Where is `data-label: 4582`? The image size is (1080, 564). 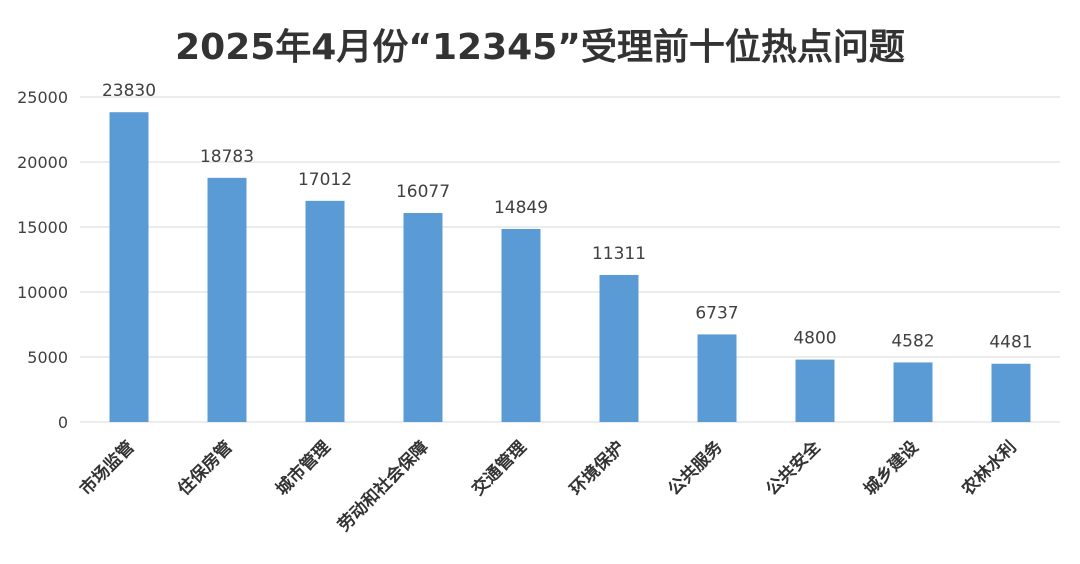 data-label: 4582 is located at coordinates (912, 341).